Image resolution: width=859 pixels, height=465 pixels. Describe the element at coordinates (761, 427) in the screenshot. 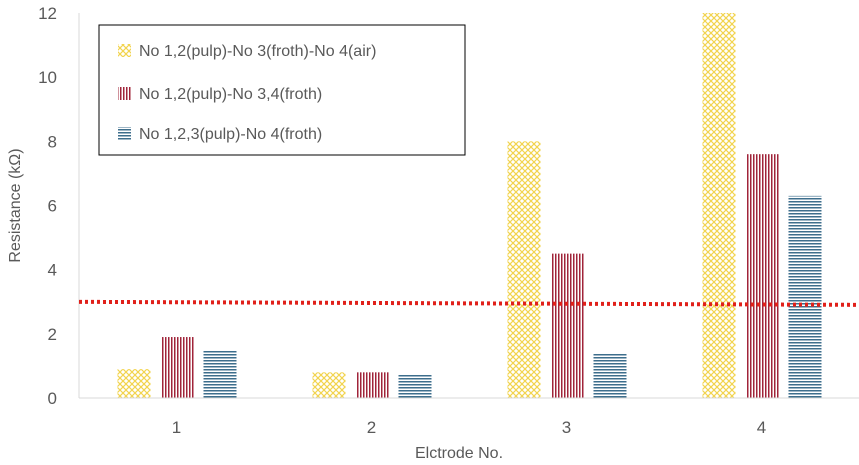

I see `x-tick-label: 4` at that location.